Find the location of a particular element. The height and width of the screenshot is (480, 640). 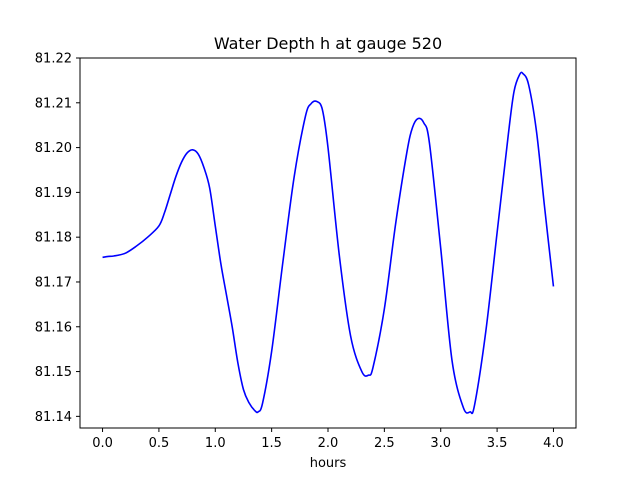

x-tick-label: 4.0 is located at coordinates (553, 443).